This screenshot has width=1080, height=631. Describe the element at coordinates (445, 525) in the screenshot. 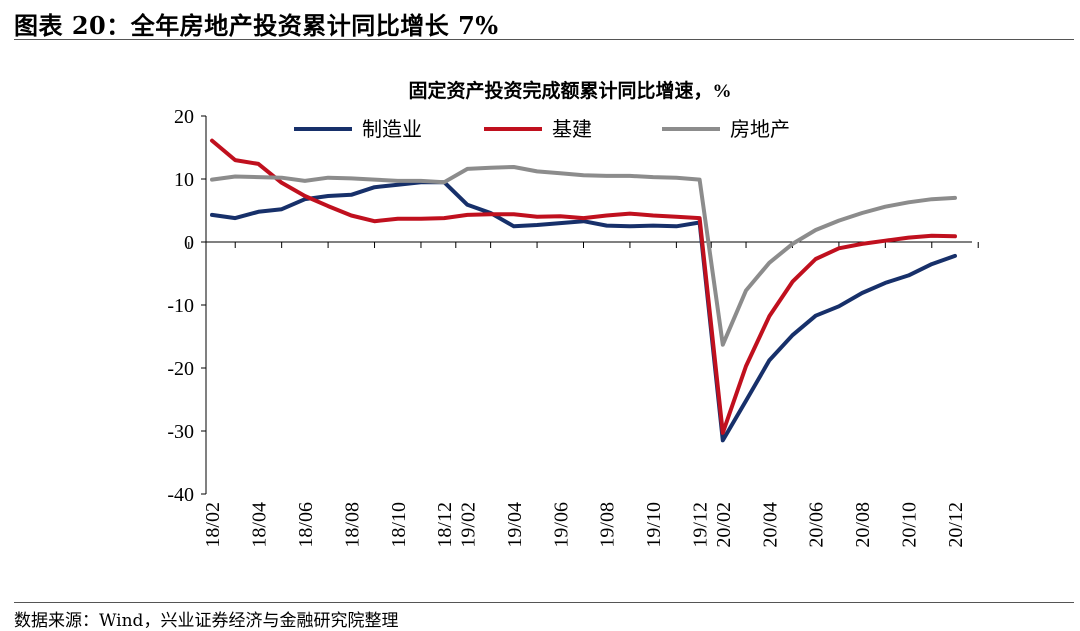

I see `x-tick-label: 18/12` at that location.